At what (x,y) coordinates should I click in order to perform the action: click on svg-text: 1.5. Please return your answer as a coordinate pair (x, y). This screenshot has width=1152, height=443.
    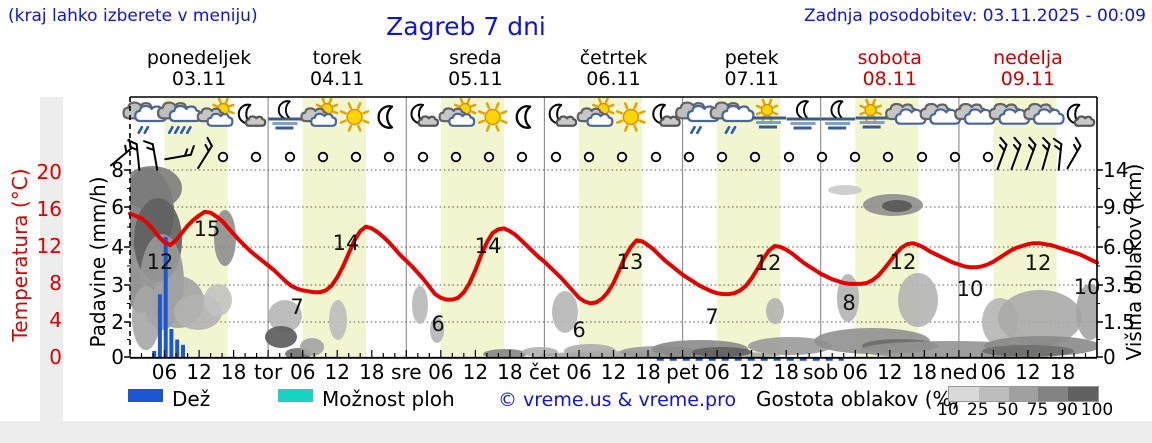
    Looking at the image, I should click on (1119, 322).